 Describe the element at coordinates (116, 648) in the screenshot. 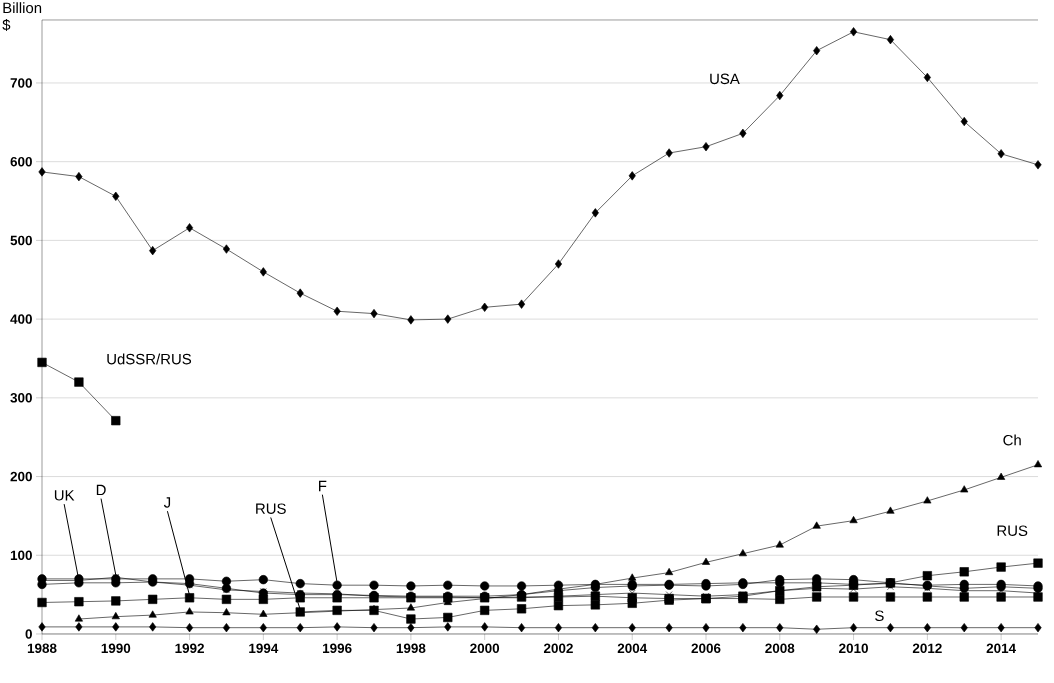

I see `x-tick-label: 1990` at that location.